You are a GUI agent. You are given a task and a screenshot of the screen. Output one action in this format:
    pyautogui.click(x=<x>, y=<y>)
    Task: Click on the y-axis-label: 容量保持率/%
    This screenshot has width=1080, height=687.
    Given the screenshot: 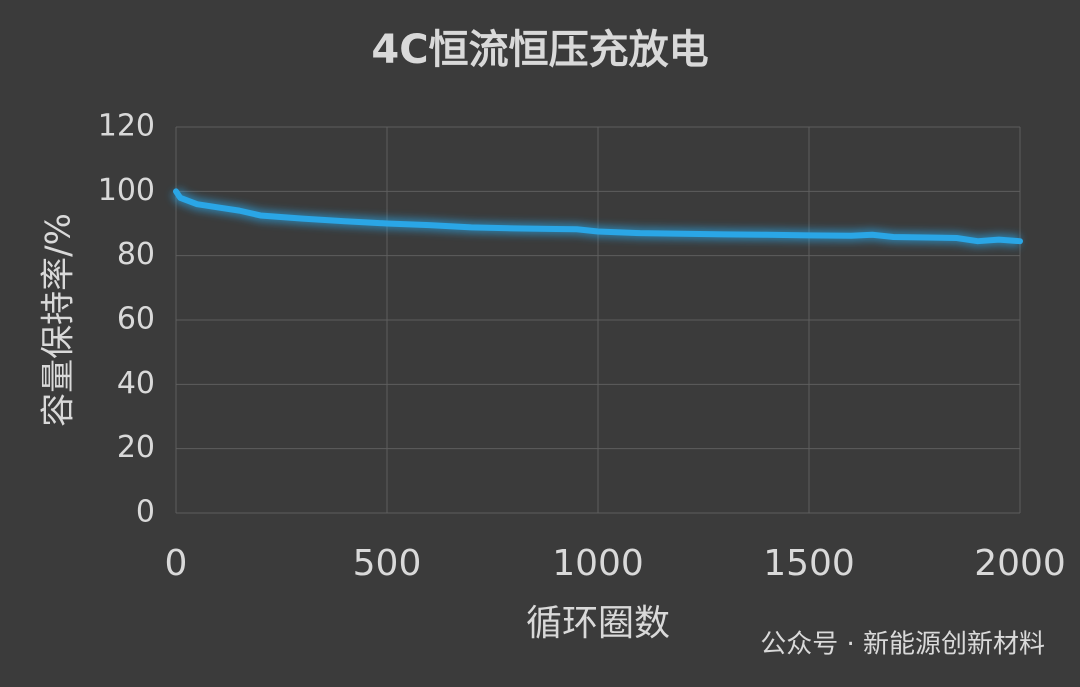 What is the action you would take?
    pyautogui.click(x=59, y=320)
    